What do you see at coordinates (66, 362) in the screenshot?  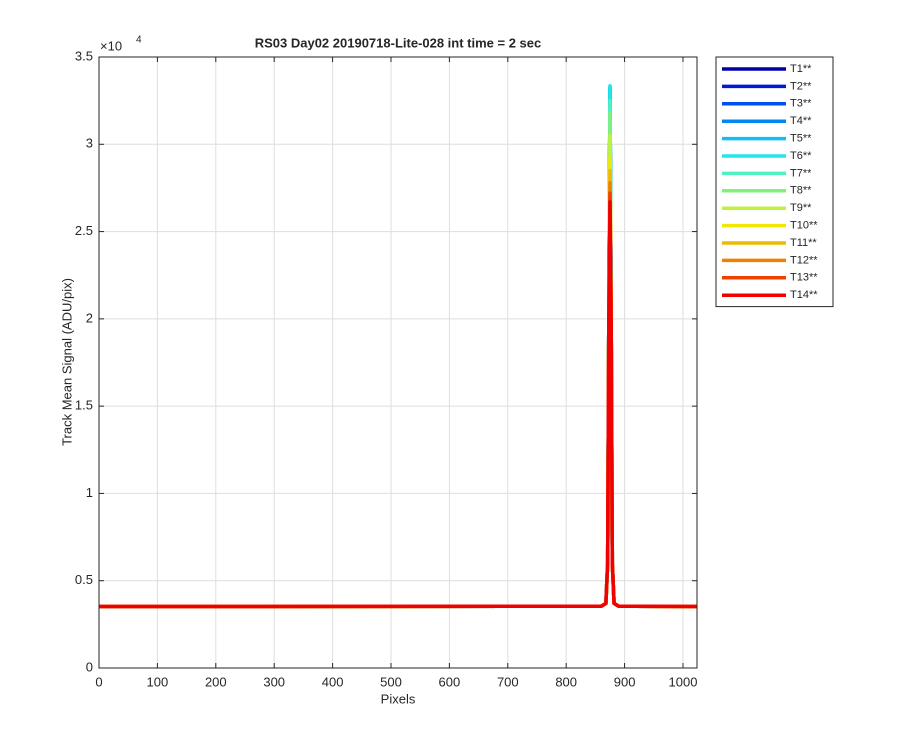 I see `y-axis-label: Track Mean Signal (ADU/pix)` at bounding box center [66, 362].